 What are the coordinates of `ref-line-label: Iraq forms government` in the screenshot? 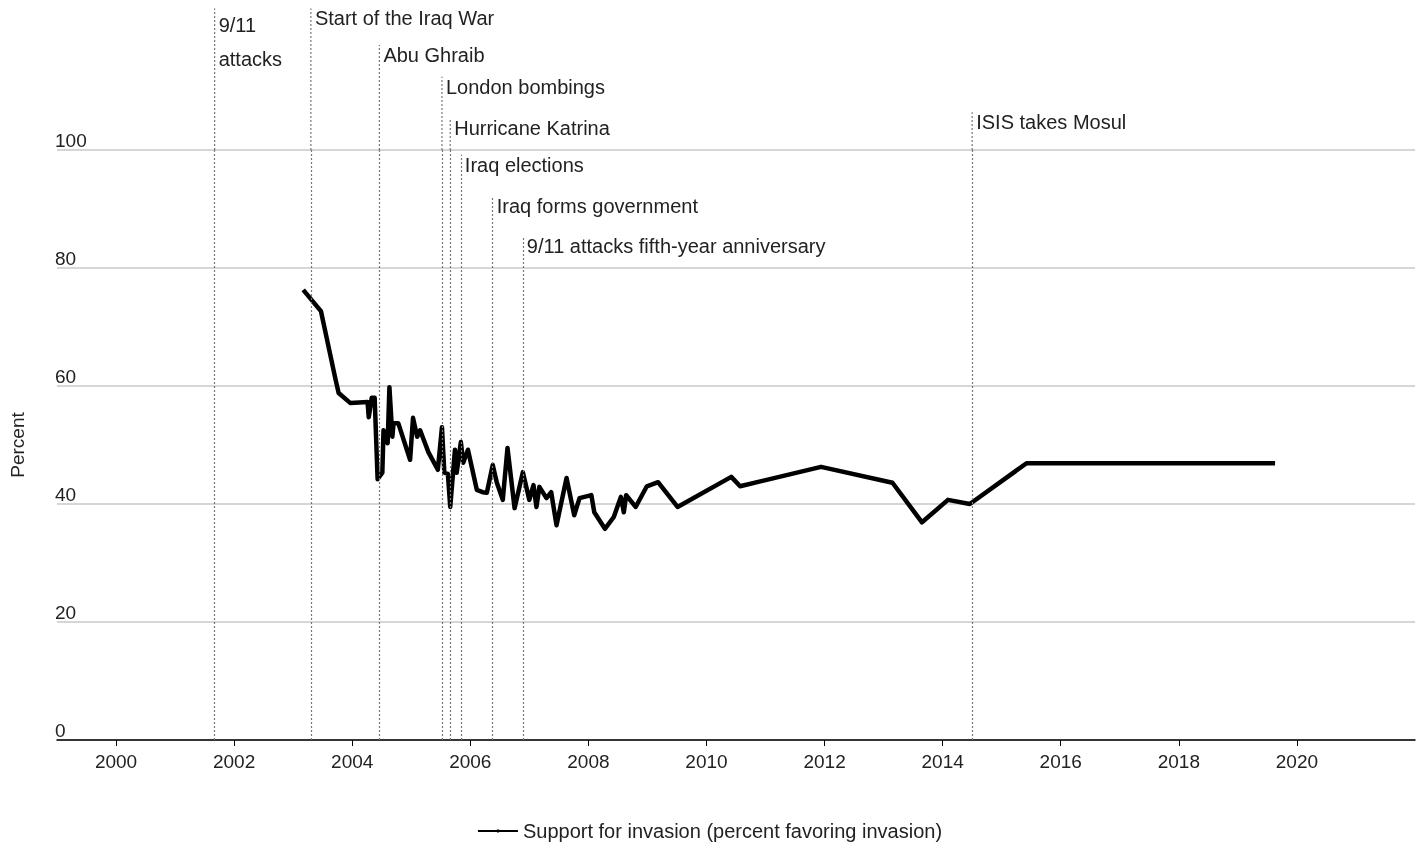 It's located at (597, 206).